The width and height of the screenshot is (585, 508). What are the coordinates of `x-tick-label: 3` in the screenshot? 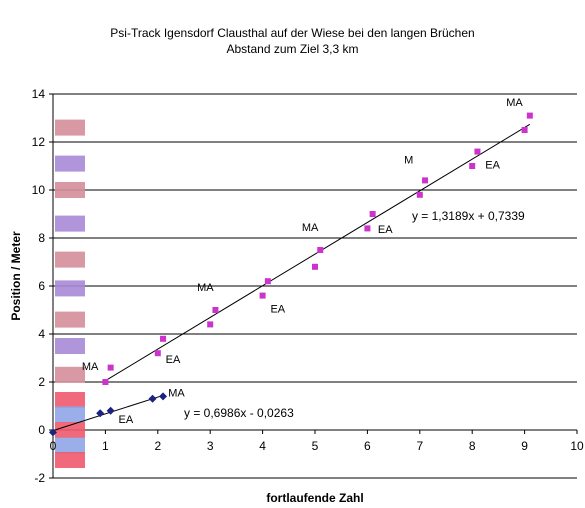 It's located at (210, 446).